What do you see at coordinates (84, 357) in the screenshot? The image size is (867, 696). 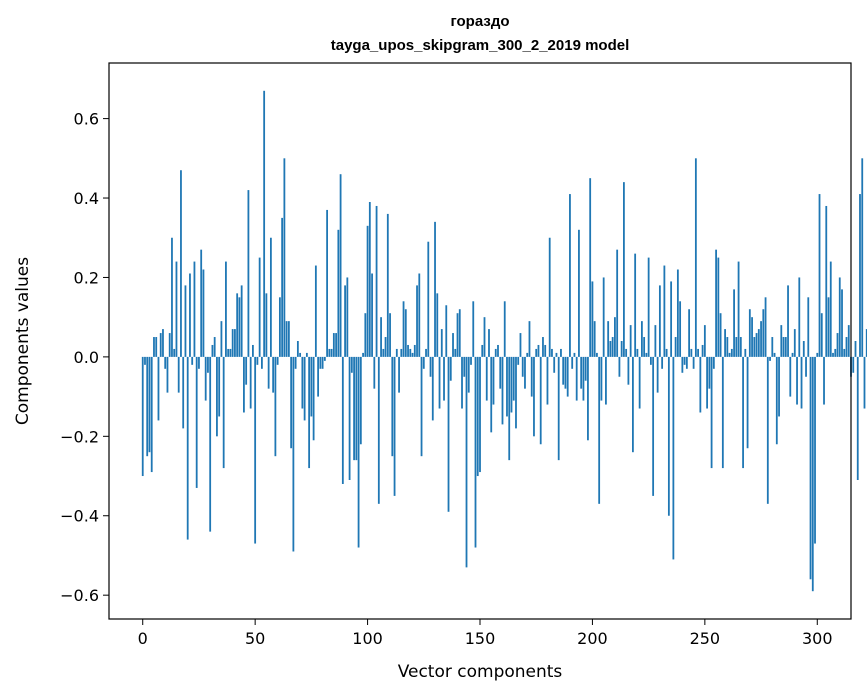 I see `y-axis-ticks: −0.6 −0.4 −0.2 0.0 0.2 0.4 0.6` at bounding box center [84, 357].